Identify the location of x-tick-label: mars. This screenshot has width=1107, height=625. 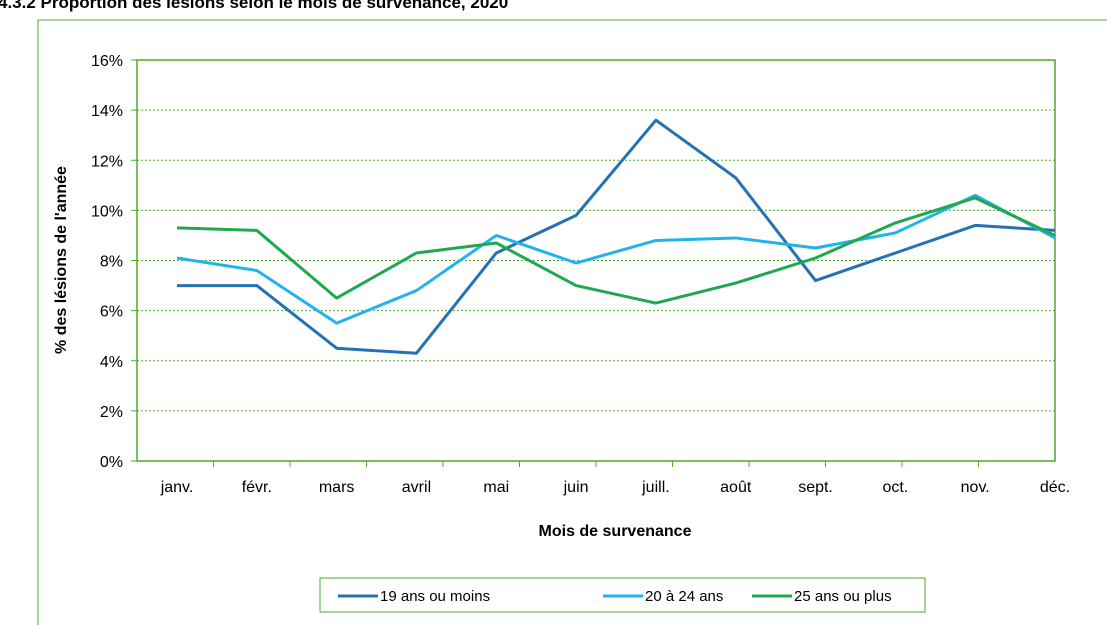
(337, 487).